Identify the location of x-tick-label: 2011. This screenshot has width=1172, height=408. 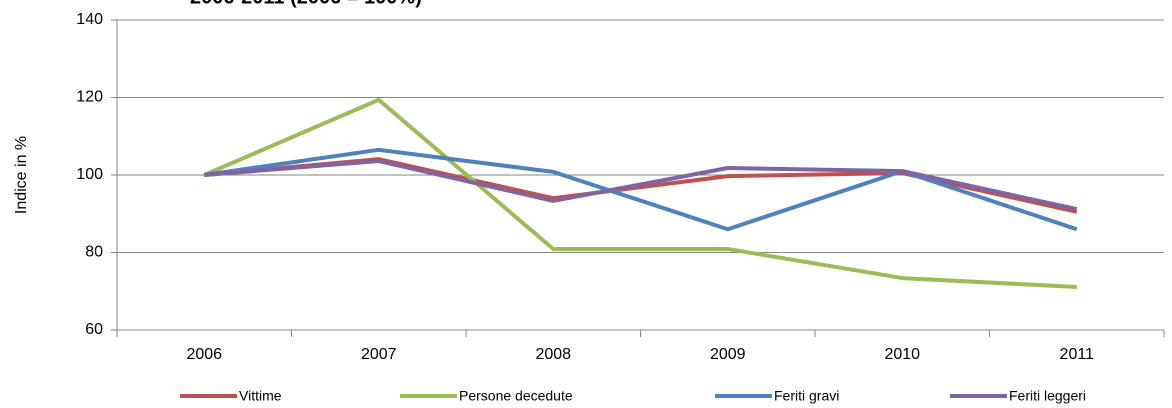
(1077, 354).